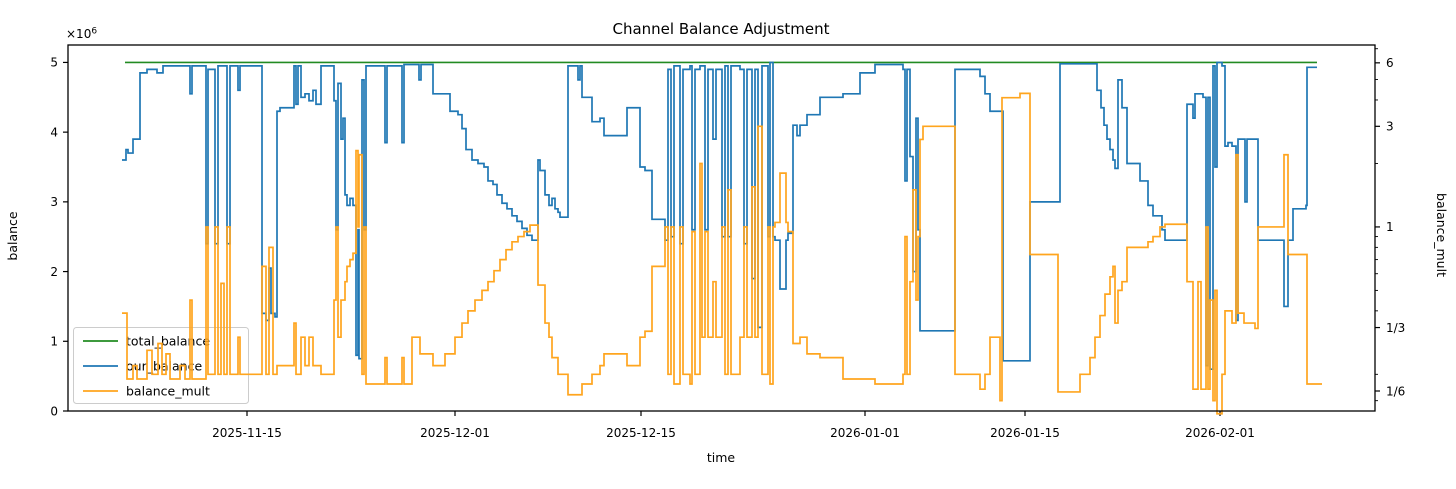 Image resolution: width=1456 pixels, height=489 pixels. I want to click on x-tick-label: 2025-12-01, so click(455, 433).